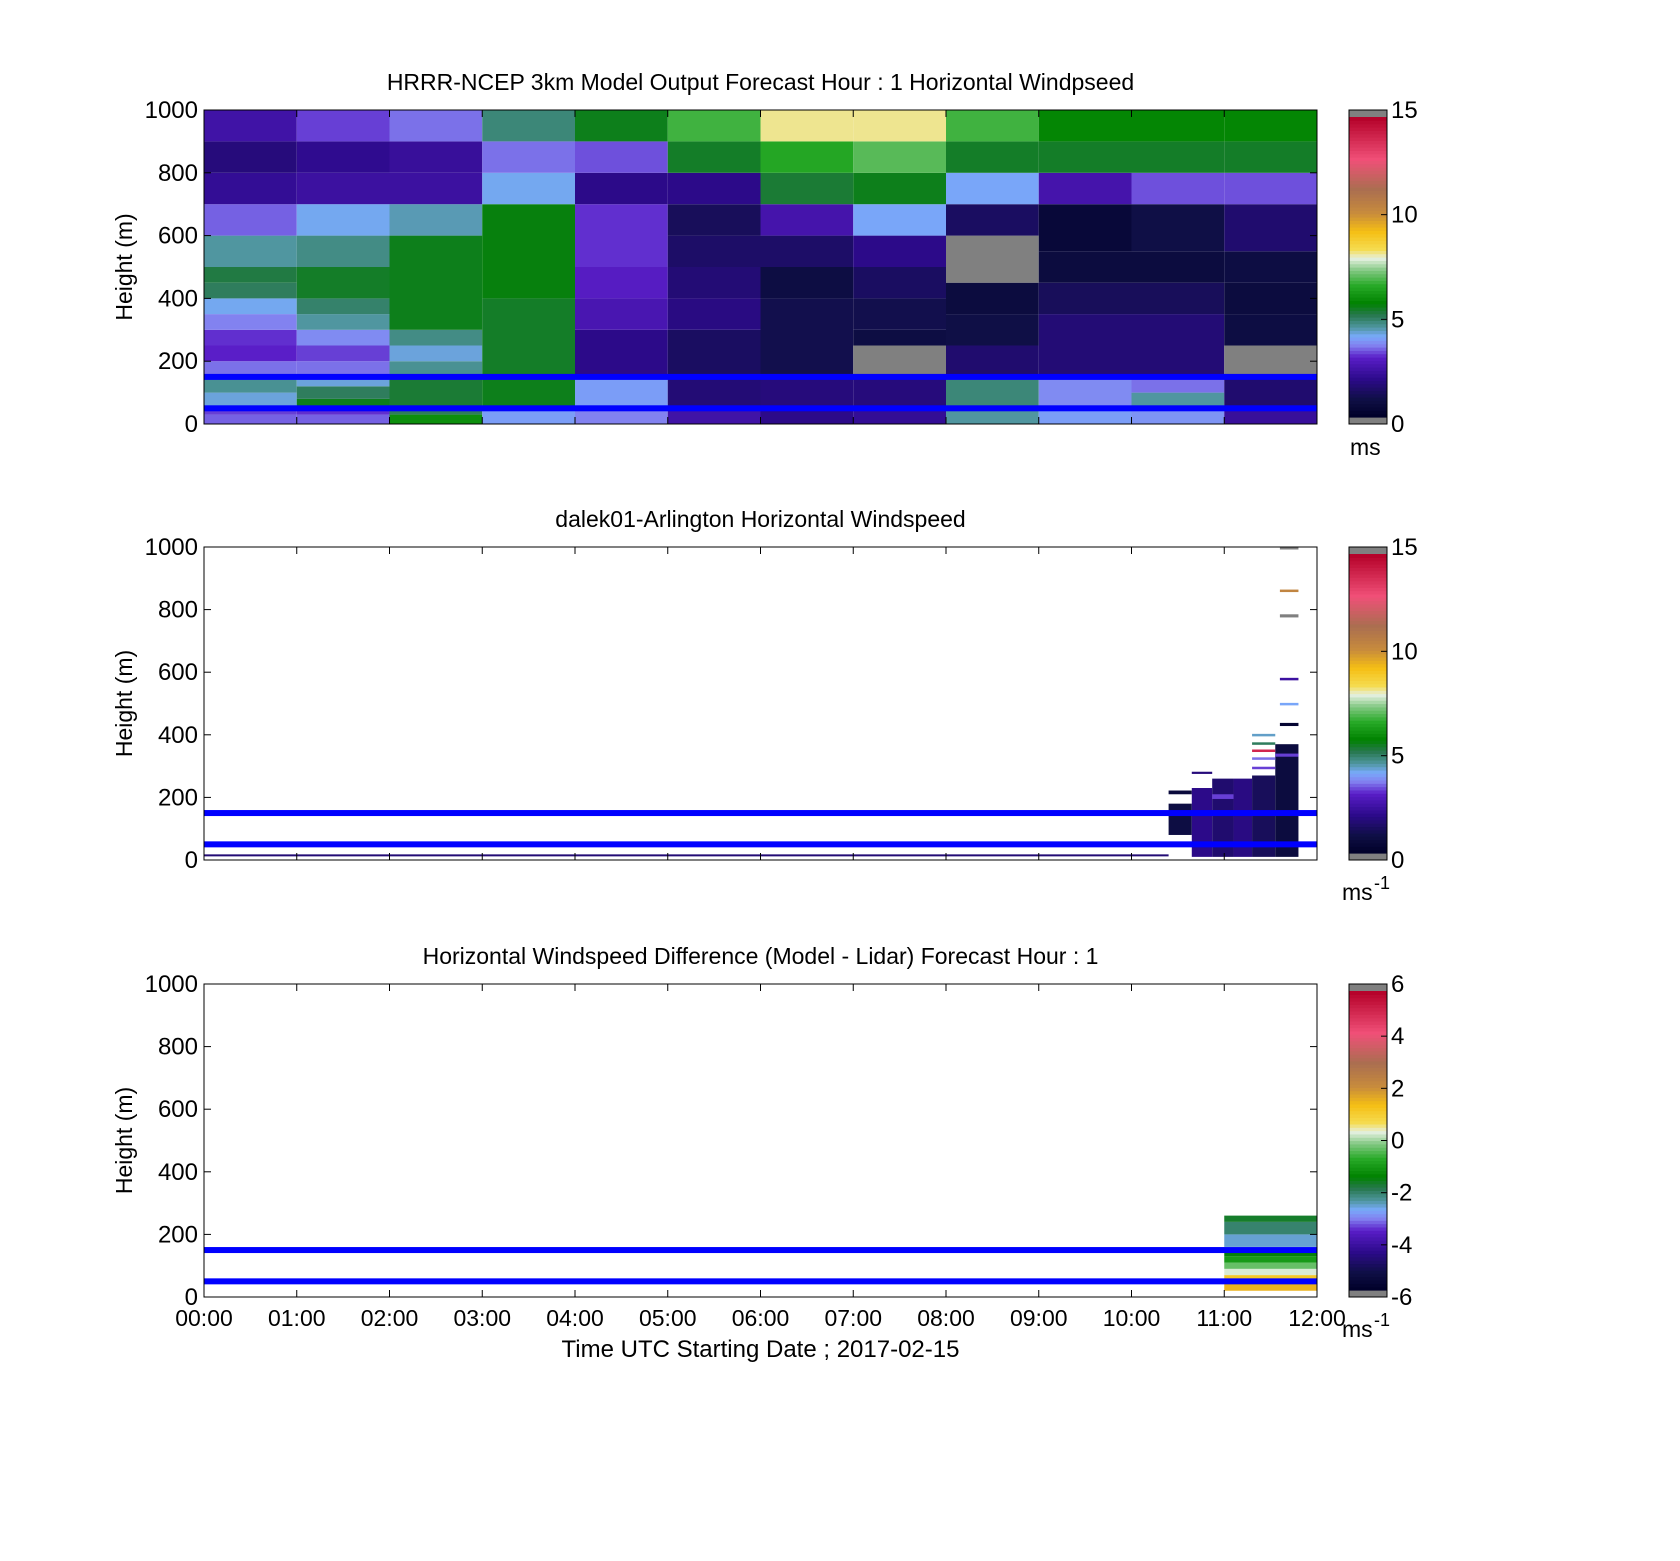  I want to click on colorbar-unit: ms, so click(1365, 447).